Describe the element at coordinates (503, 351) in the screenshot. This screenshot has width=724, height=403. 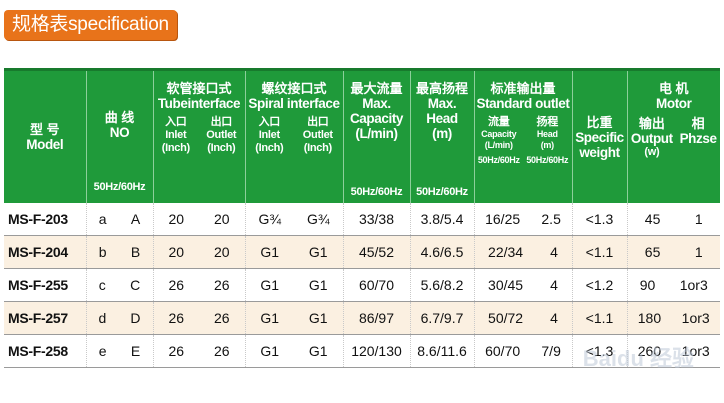
I see `std-cell-a: 60/70` at that location.